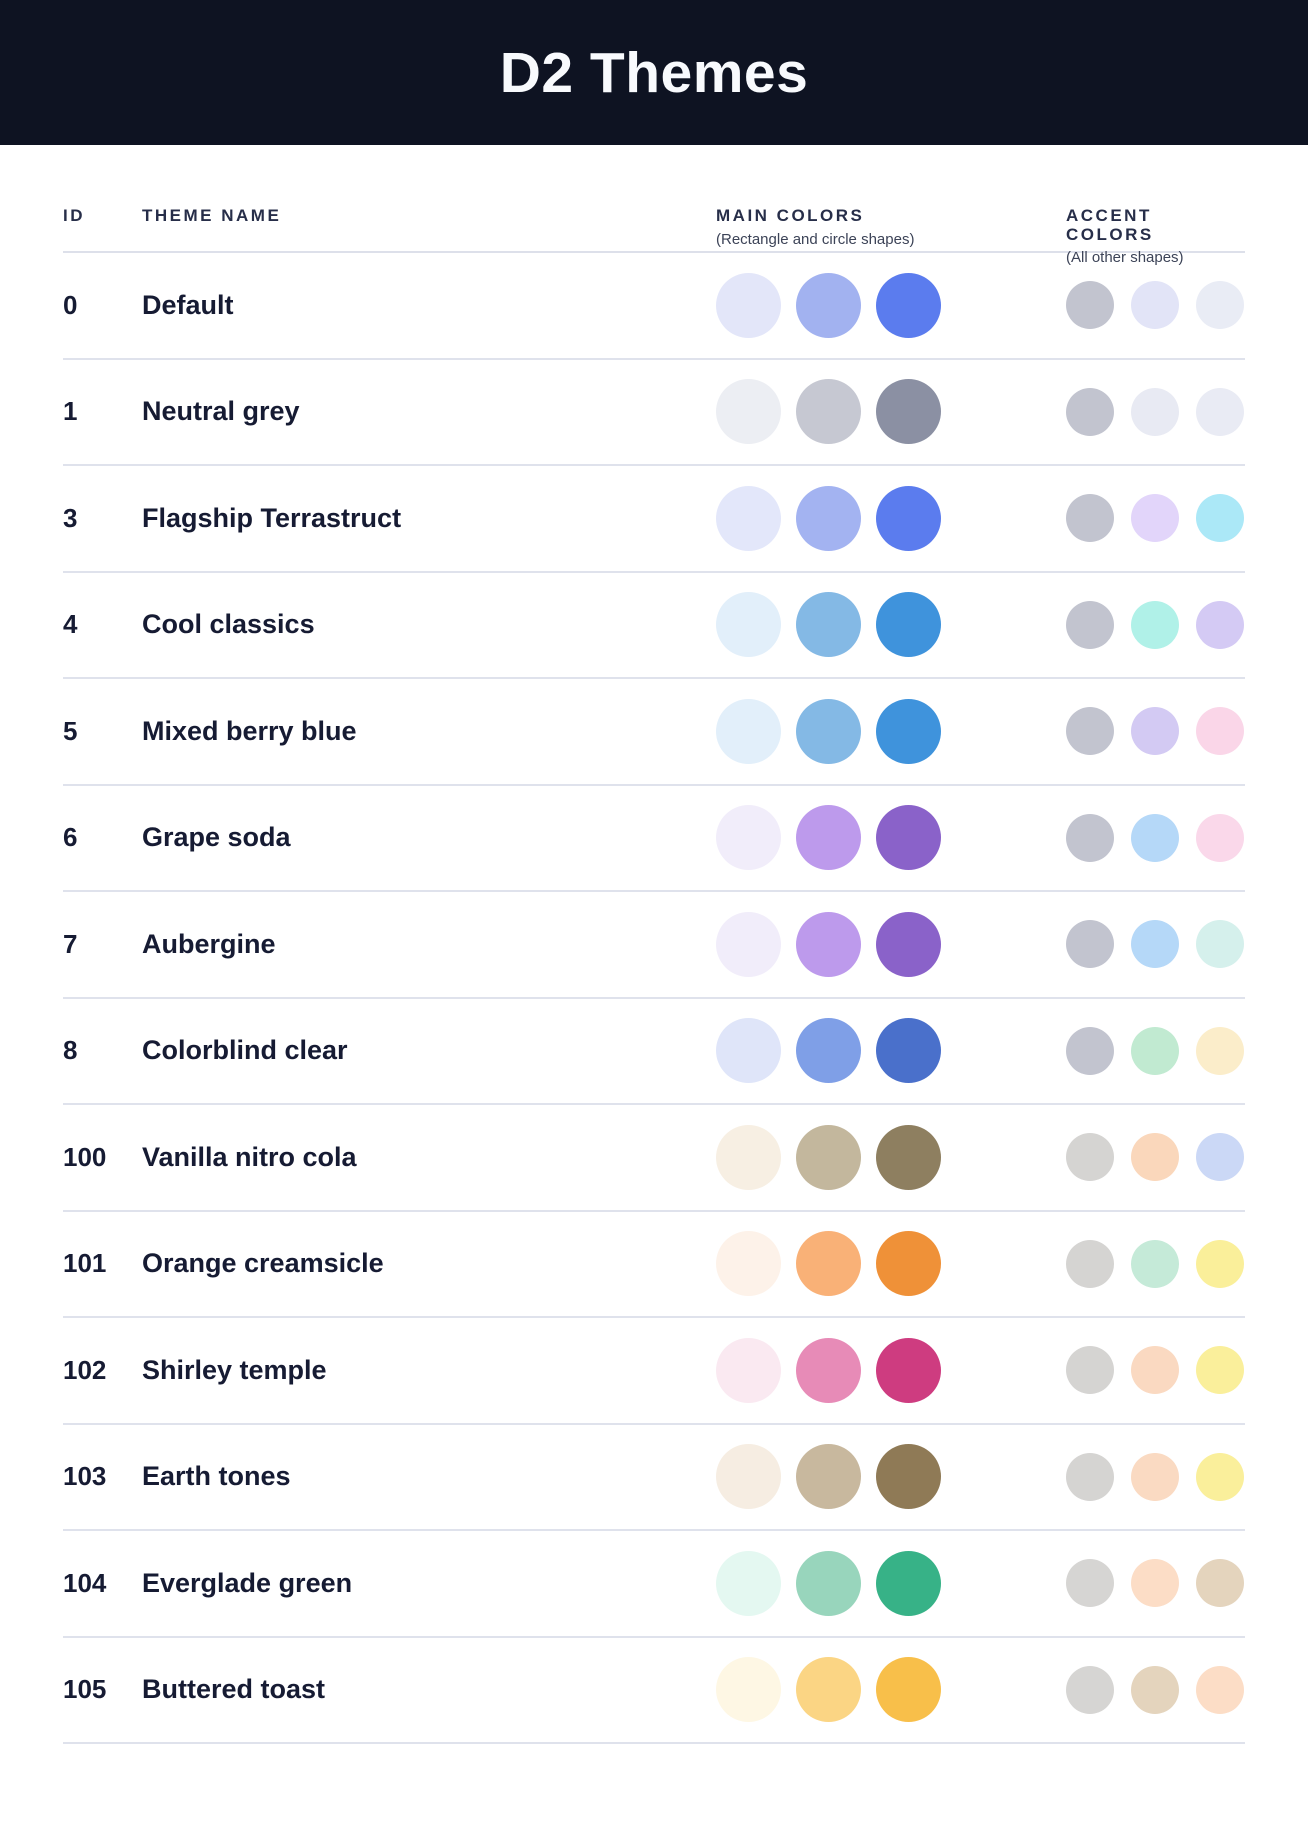  Describe the element at coordinates (654, 519) in the screenshot. I see `table-row: 3 Flagship Terrastruct` at that location.